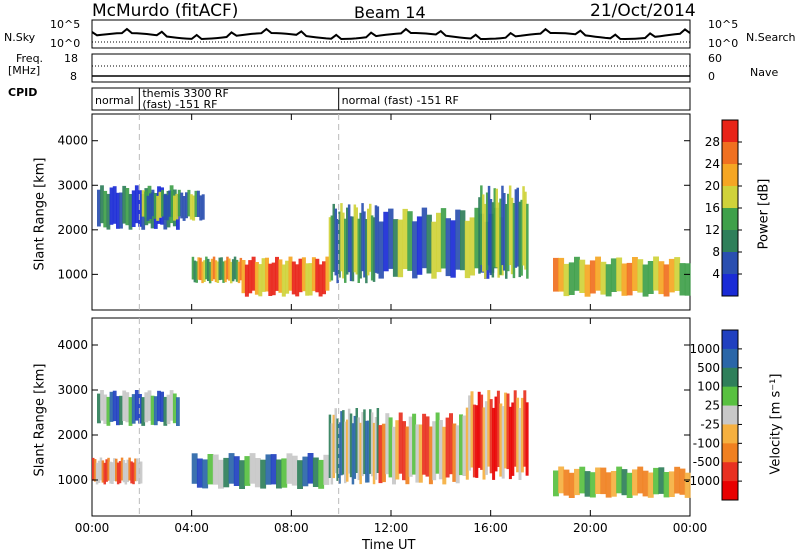 The height and width of the screenshot is (554, 800). What do you see at coordinates (72, 435) in the screenshot?
I see `ytick-label: 2000` at bounding box center [72, 435].